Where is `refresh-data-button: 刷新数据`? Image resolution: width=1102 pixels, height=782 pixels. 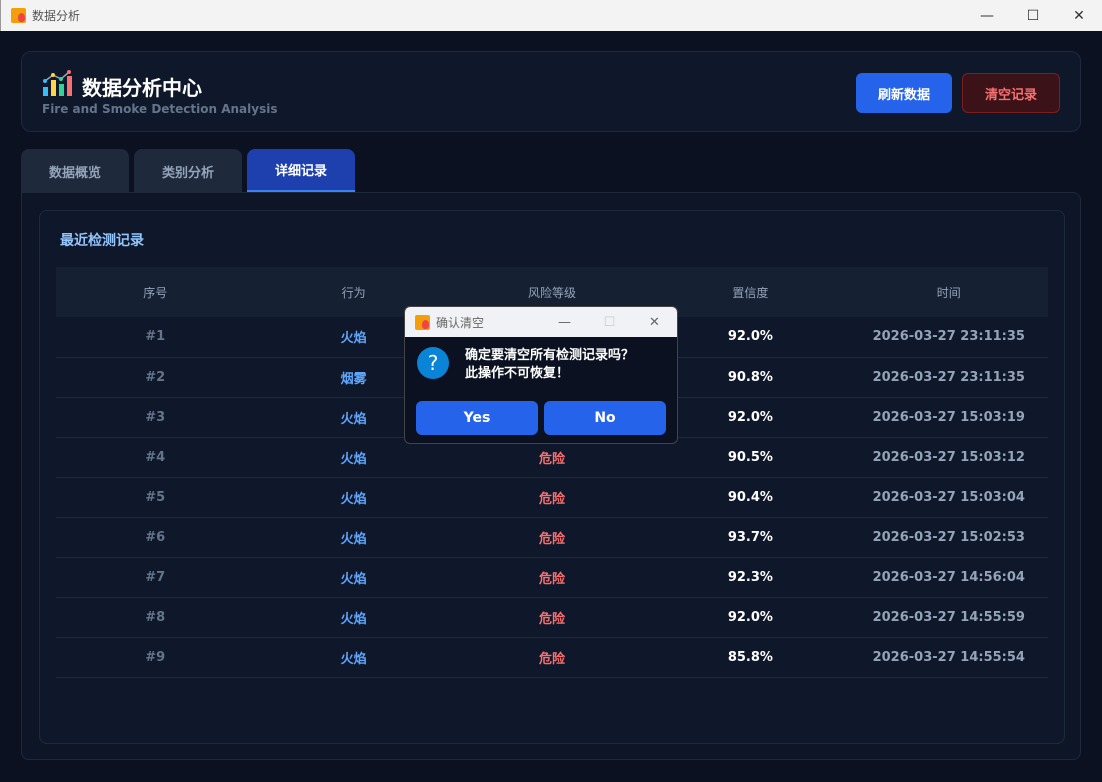 refresh-data-button: 刷新数据 is located at coordinates (904, 93).